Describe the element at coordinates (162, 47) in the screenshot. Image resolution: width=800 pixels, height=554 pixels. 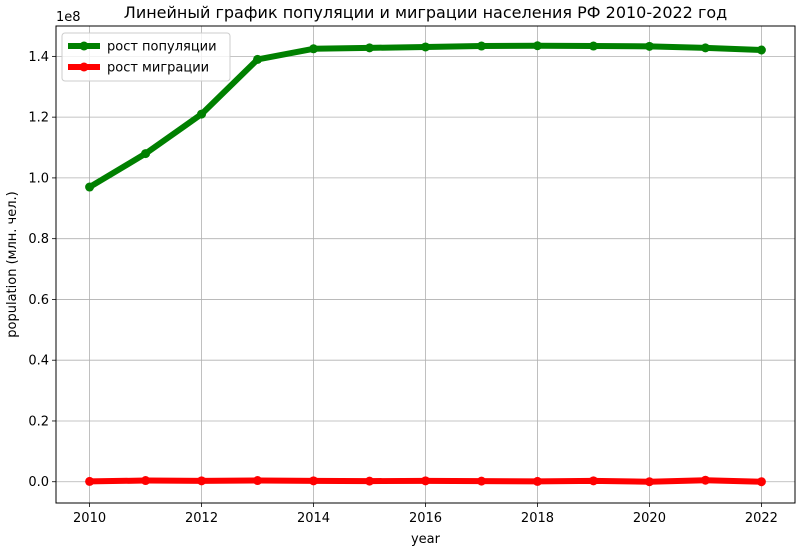
I see `legend-label: рост популяции` at that location.